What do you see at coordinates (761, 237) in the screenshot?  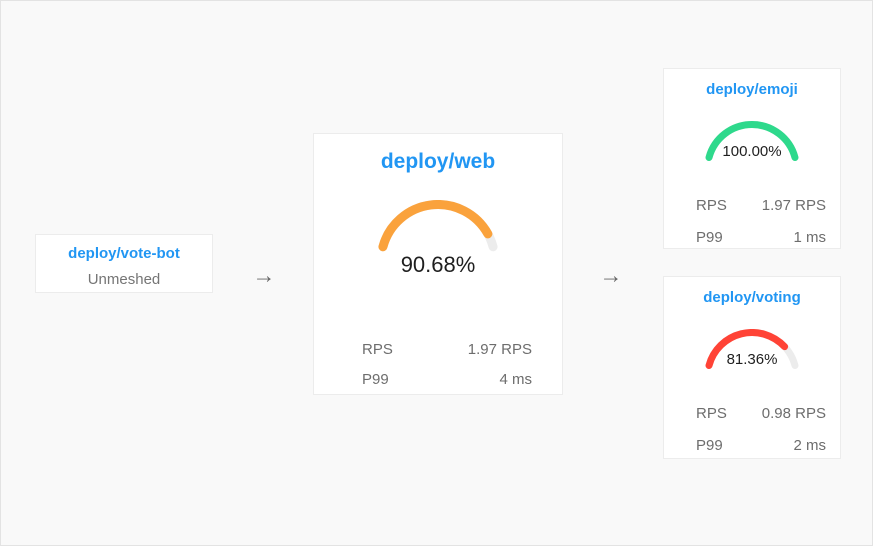 I see `stat-row-p99: P99 1 ms` at bounding box center [761, 237].